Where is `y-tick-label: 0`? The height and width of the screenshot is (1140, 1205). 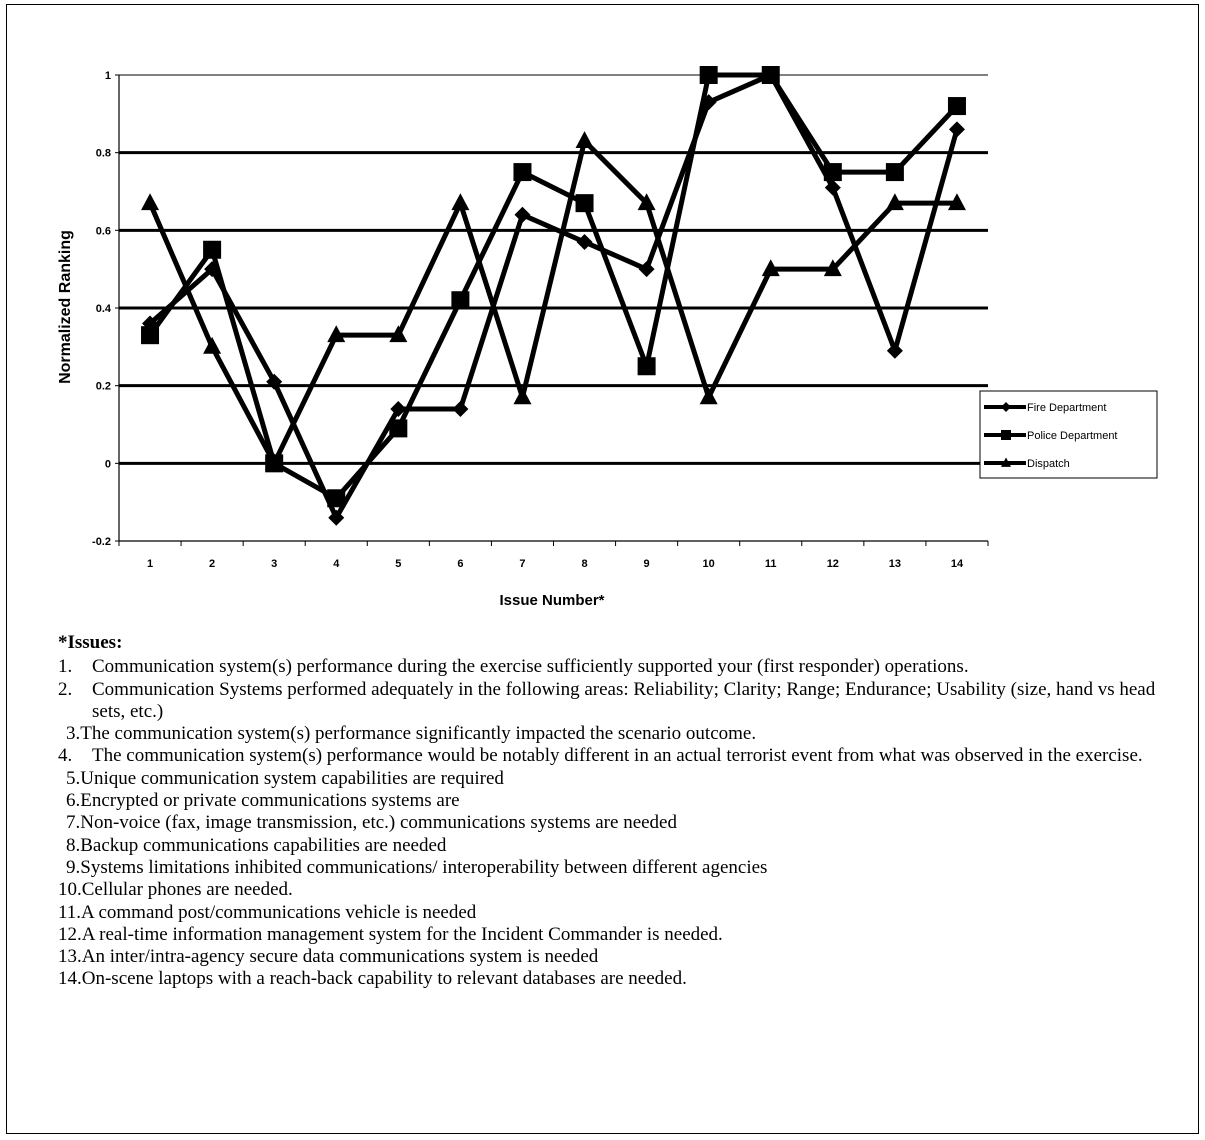
y-tick-label: 0 is located at coordinates (108, 464).